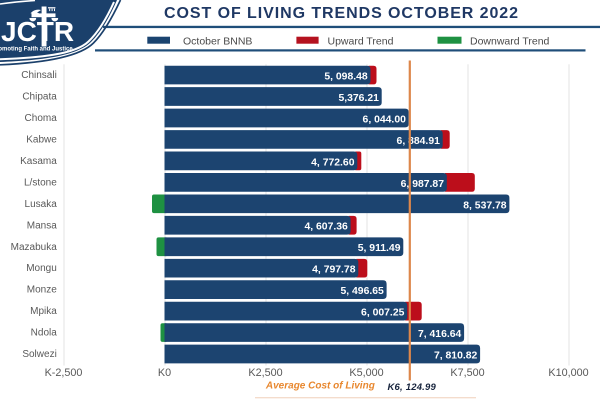 This screenshot has width=600, height=400. Describe the element at coordinates (320, 386) in the screenshot. I see `svg-text: Average Cost of Living` at that location.